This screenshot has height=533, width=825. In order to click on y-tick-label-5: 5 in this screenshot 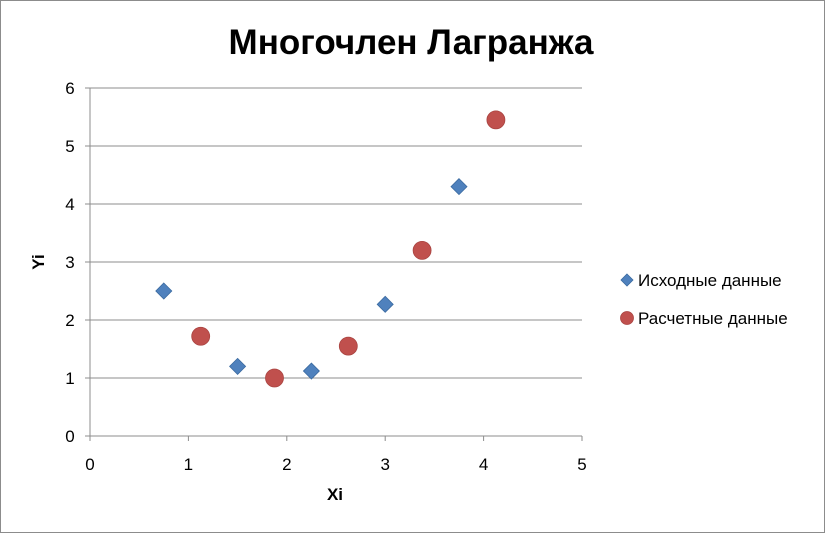, I will do `click(69, 146)`.